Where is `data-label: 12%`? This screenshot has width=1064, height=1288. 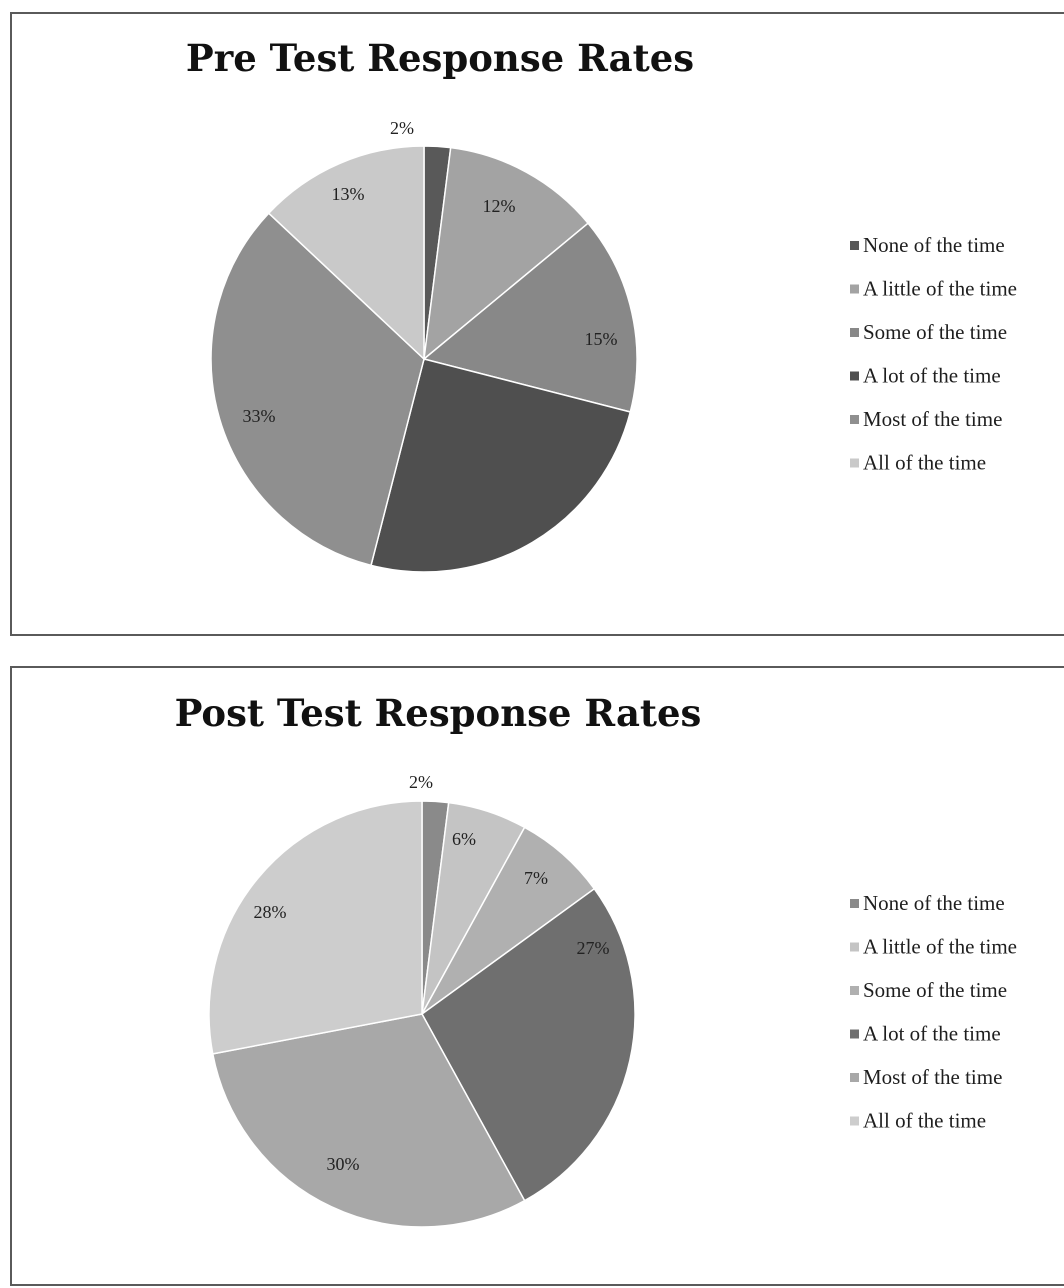 data-label: 12% is located at coordinates (499, 206).